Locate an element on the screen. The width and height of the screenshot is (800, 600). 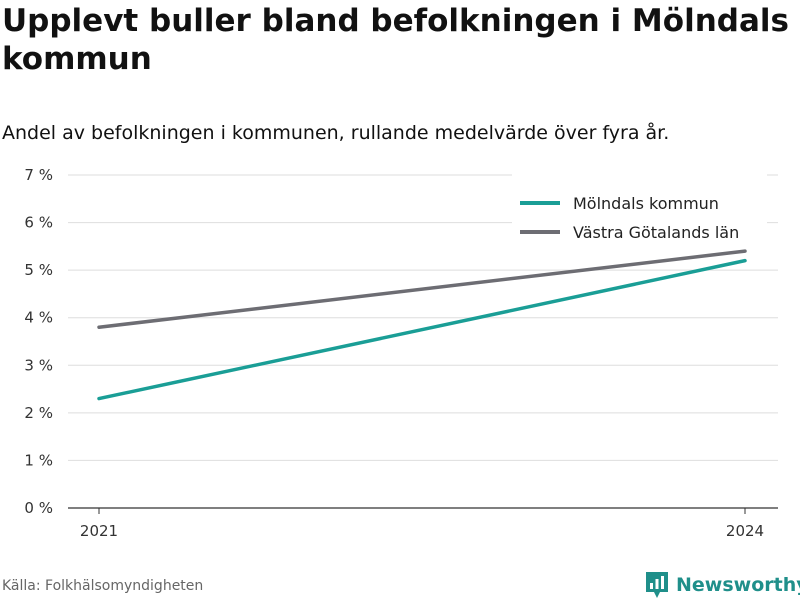
y-tick-label: 5 % is located at coordinates (38, 270).